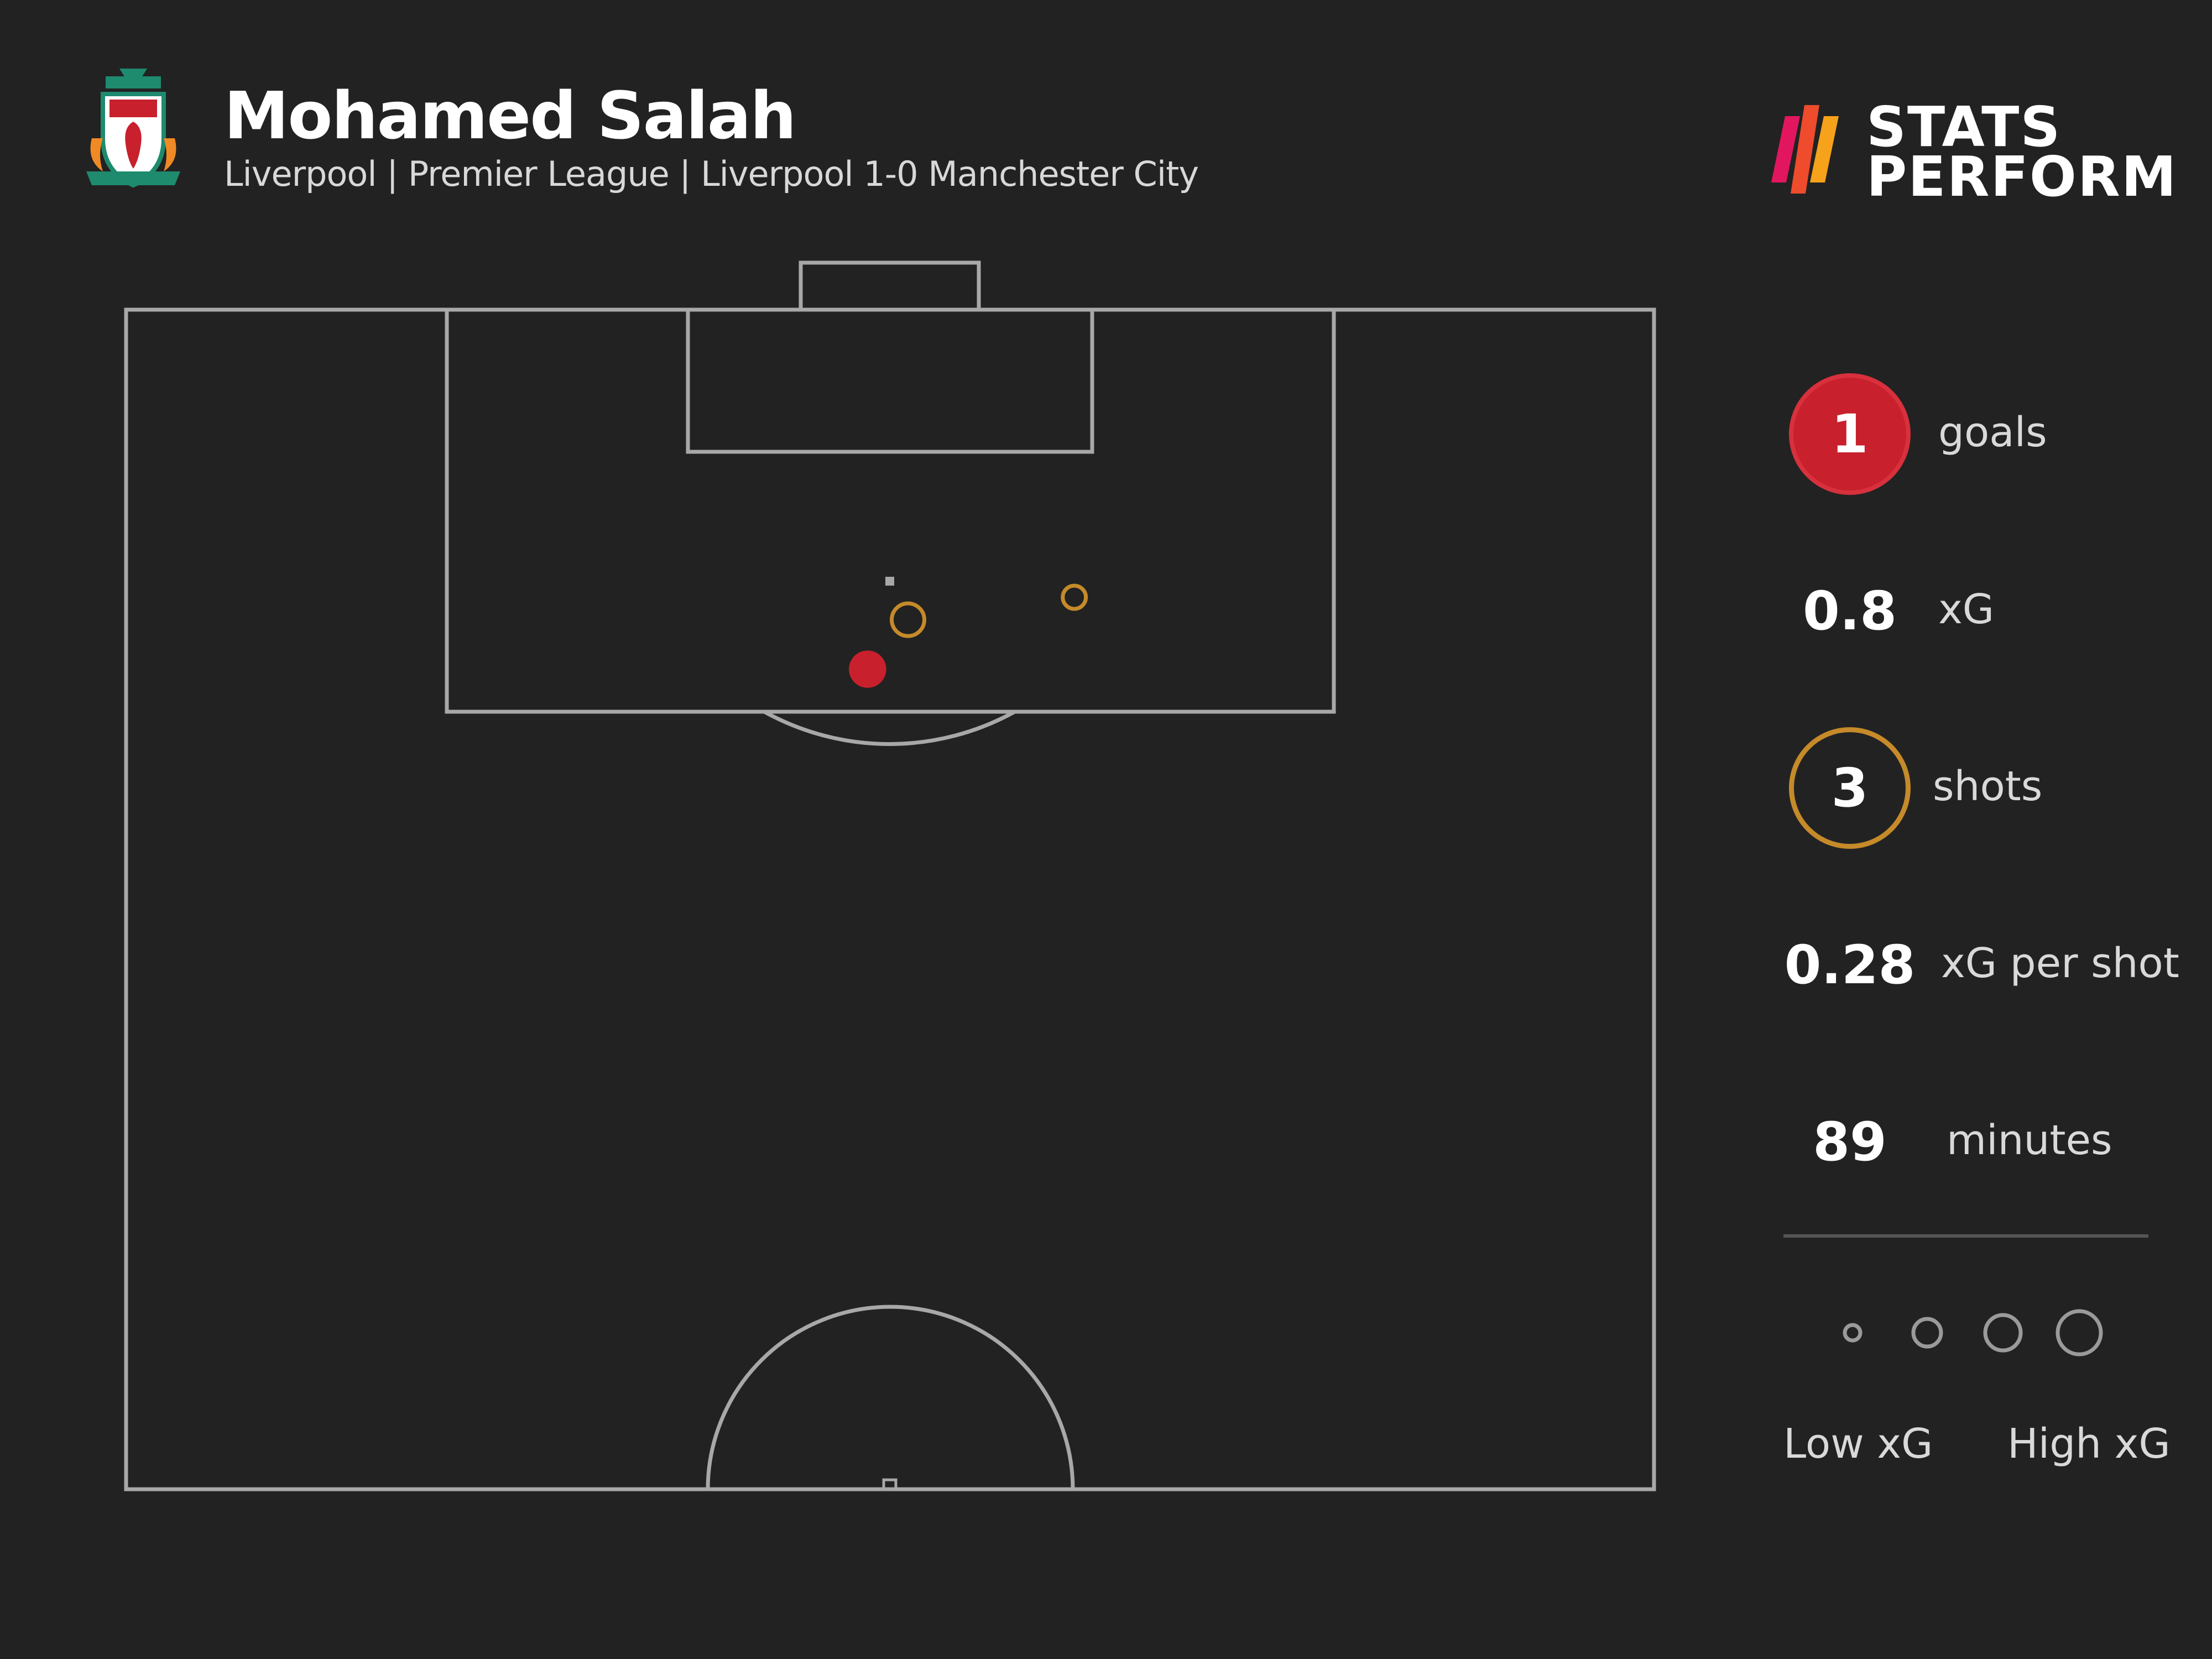 This screenshot has height=1659, width=2212. Describe the element at coordinates (891, 511) in the screenshot. I see `penalty-box` at that location.